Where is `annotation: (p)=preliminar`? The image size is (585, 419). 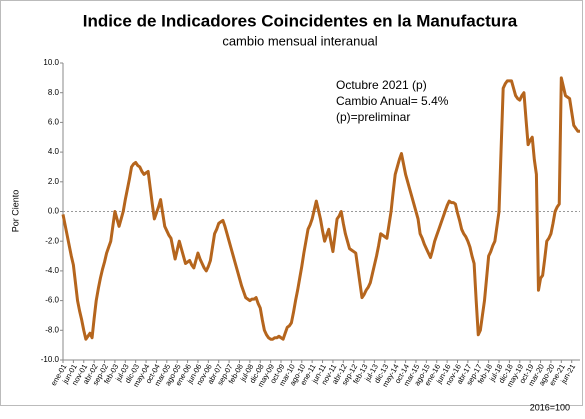 annotation: (p)=preliminar is located at coordinates (373, 117).